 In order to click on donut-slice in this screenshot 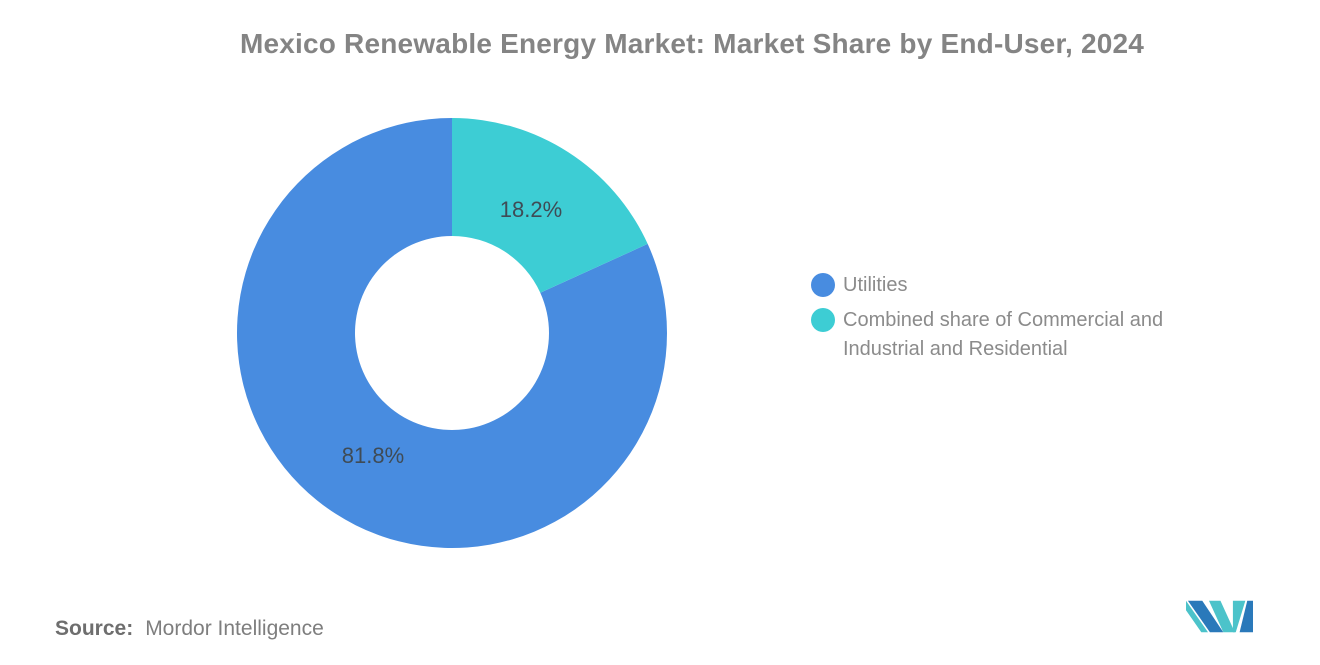, I will do `click(550, 205)`.